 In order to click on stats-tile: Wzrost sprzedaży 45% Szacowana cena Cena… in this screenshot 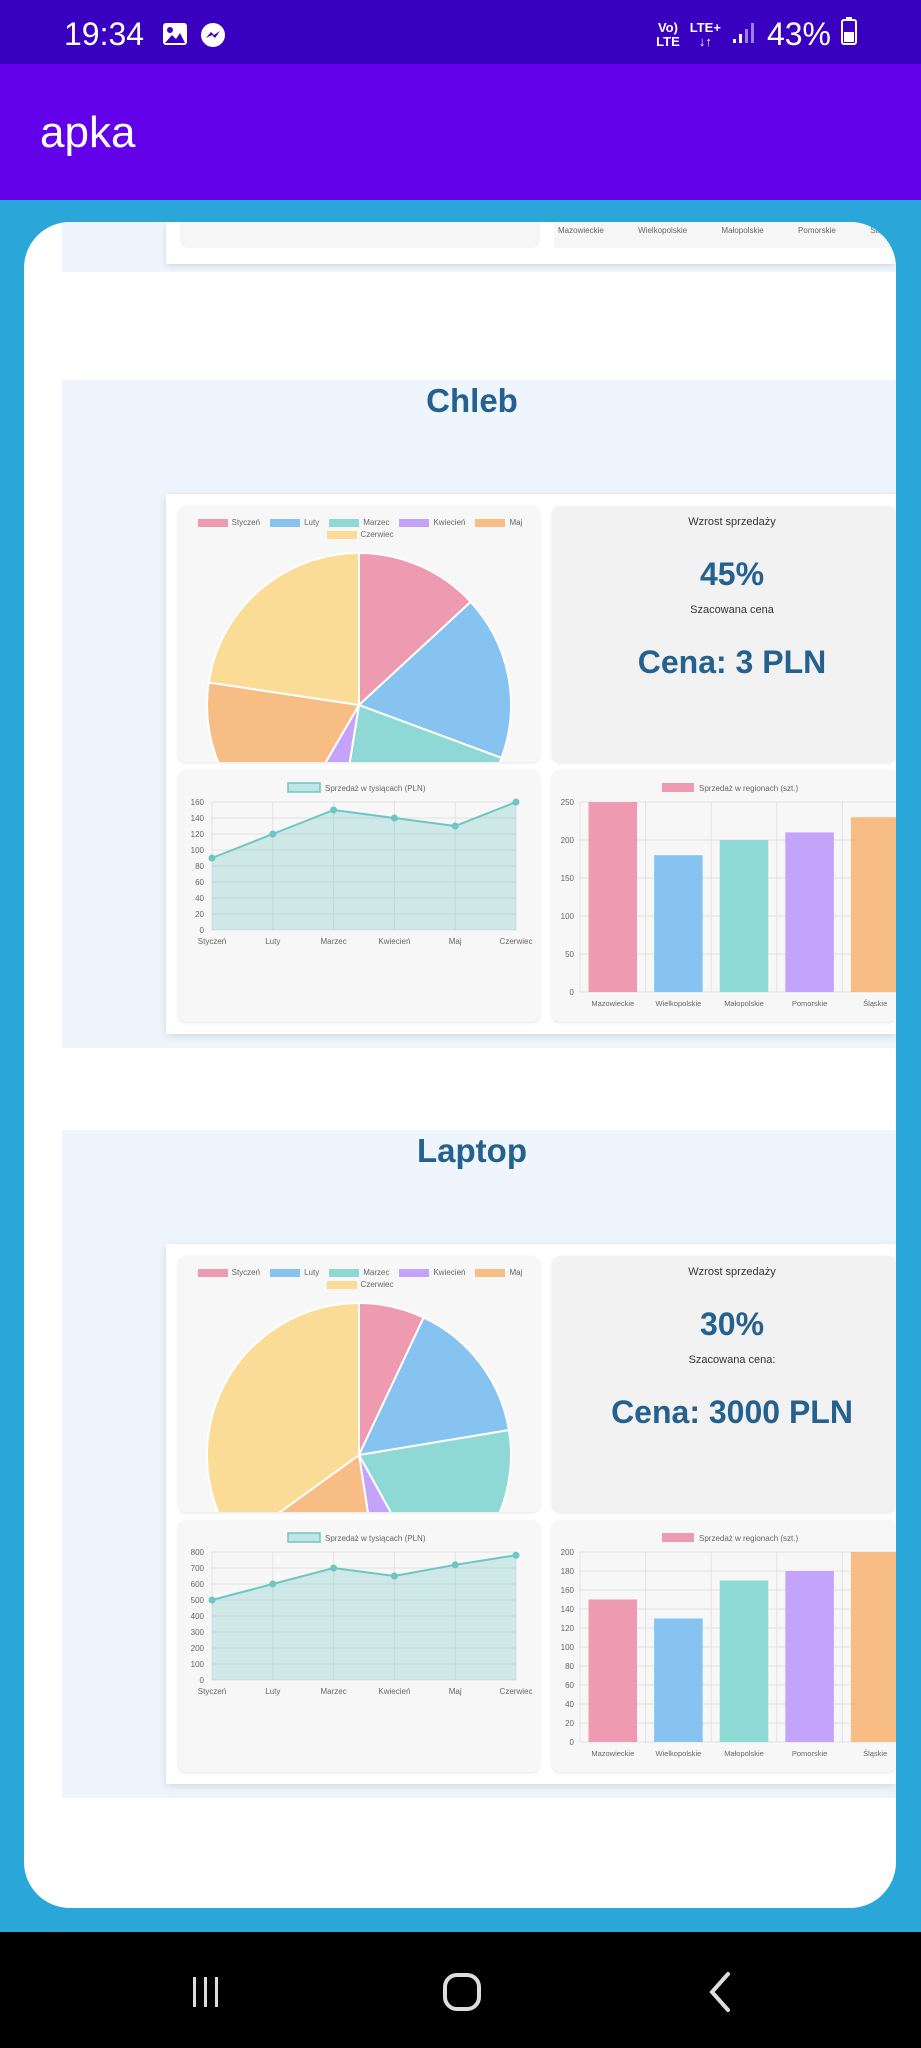, I will do `click(724, 634)`.